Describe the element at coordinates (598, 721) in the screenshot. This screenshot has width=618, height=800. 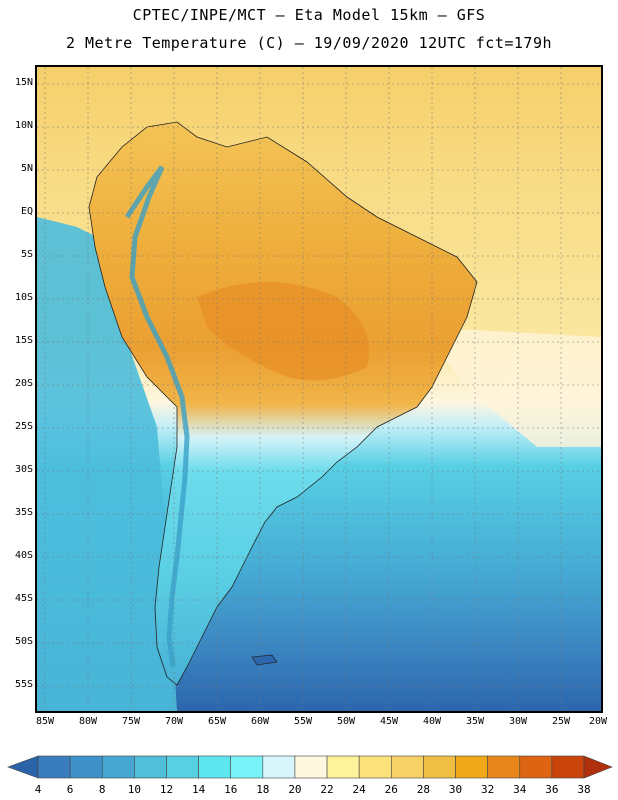
I see `lon-label: 20W` at that location.